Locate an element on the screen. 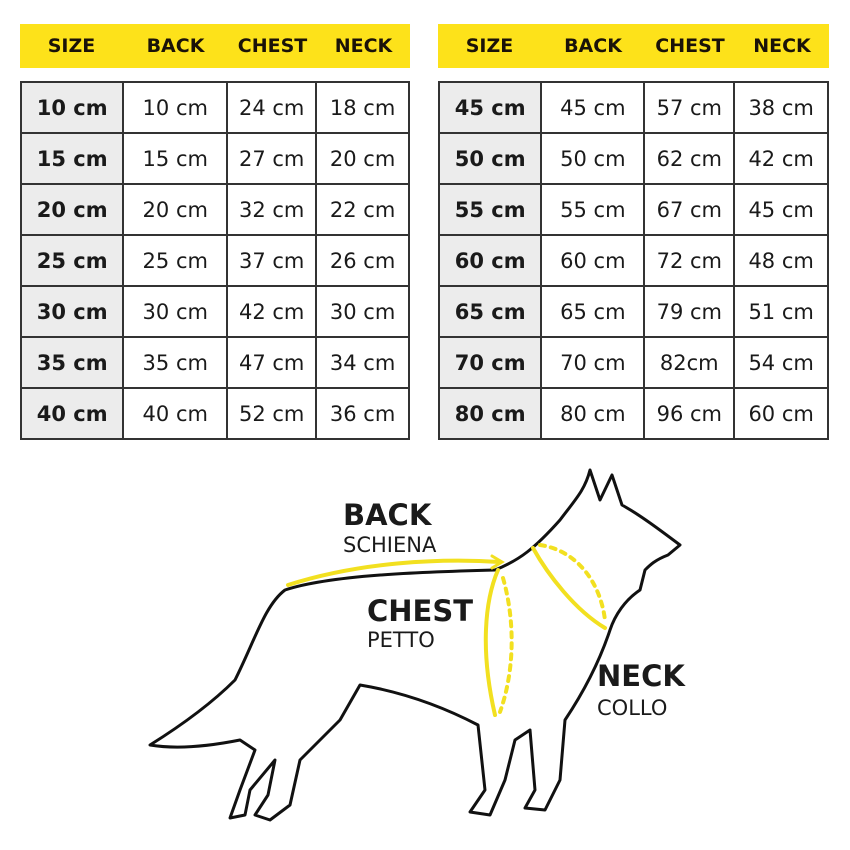 The image size is (850, 850). chest-cell: 27 cm is located at coordinates (272, 158).